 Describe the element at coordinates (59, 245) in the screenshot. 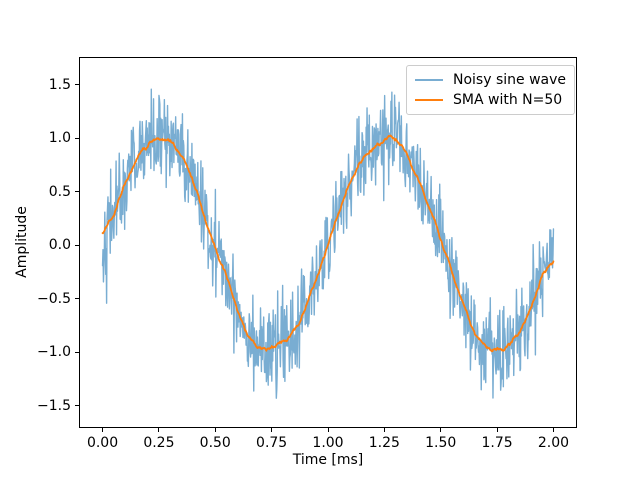

I see `y-tick-label: 0.0` at that location.